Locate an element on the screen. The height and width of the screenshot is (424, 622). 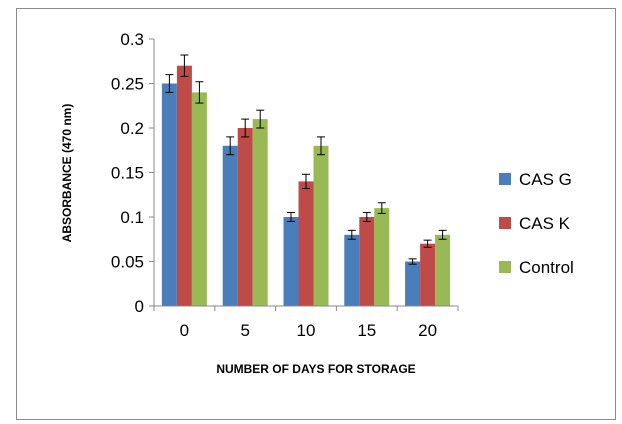
y-tick-label: 0.3 is located at coordinates (132, 39).